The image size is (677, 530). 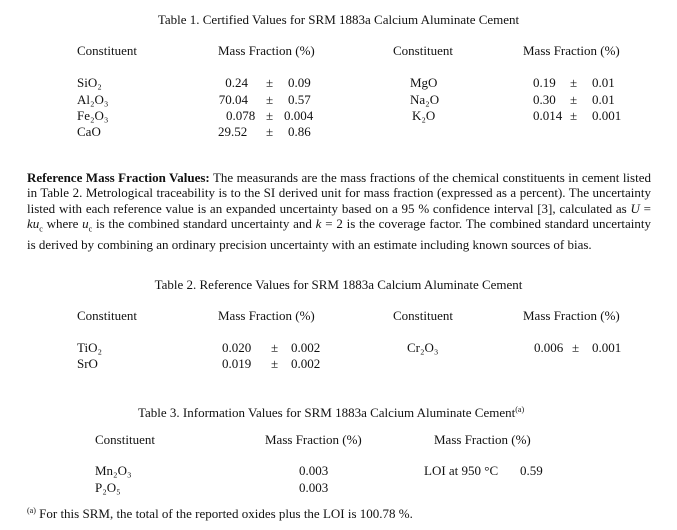 What do you see at coordinates (482, 439) in the screenshot?
I see `table3-header-mass-fraction-2: Mass Fraction (%)` at bounding box center [482, 439].